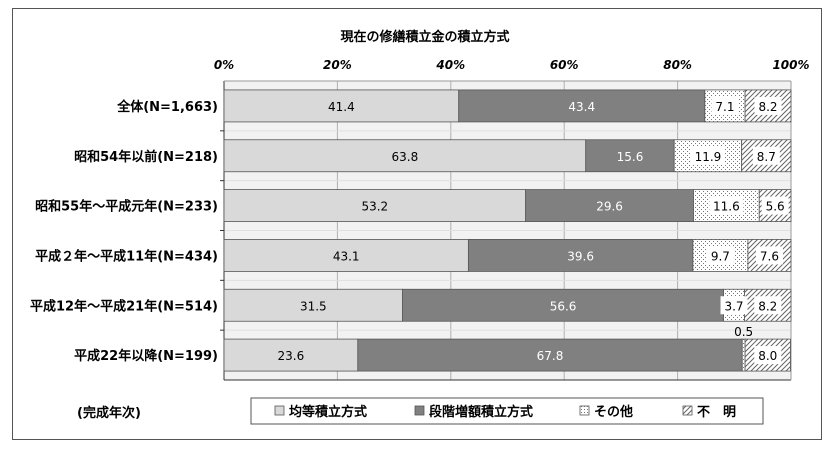 The image size is (834, 457). Describe the element at coordinates (450, 65) in the screenshot. I see `x-tick-label: 40%` at that location.